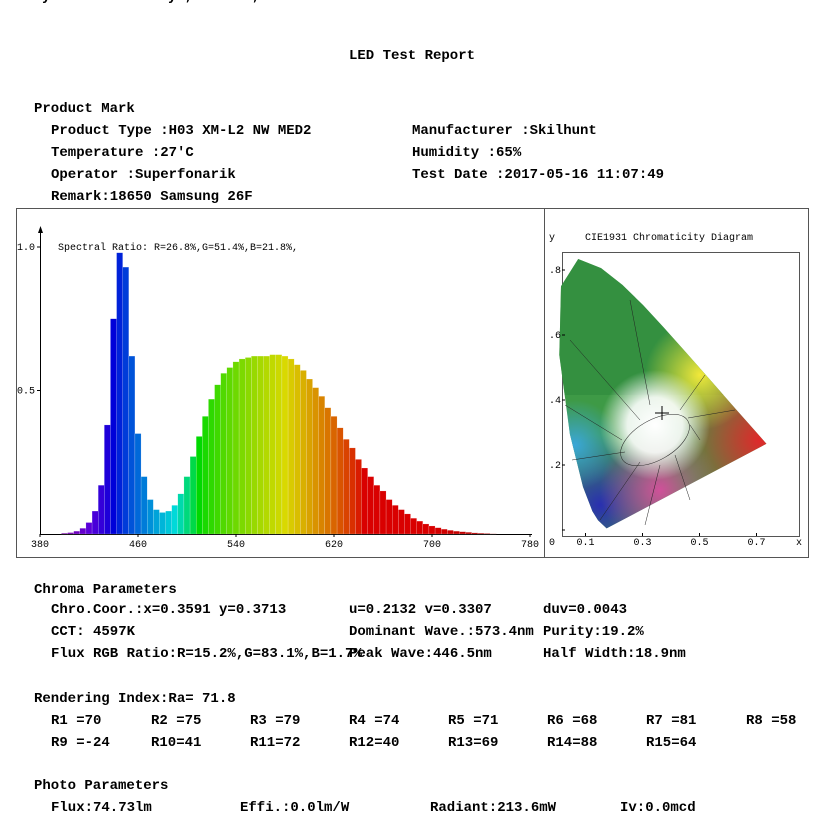 This screenshot has width=830, height=826. I want to click on x-tick-label: 460, so click(138, 545).